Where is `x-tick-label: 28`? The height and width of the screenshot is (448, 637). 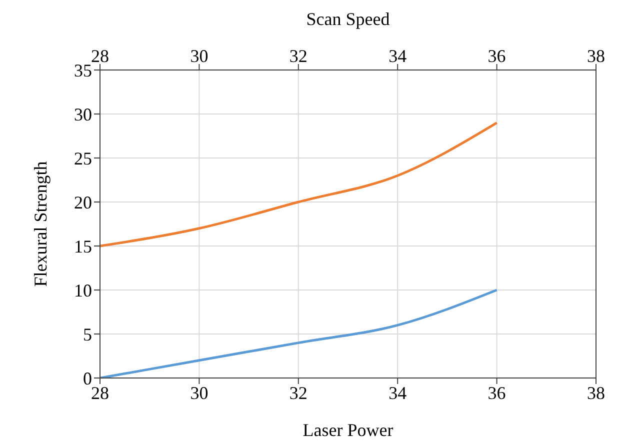
x-tick-label: 28 is located at coordinates (100, 56).